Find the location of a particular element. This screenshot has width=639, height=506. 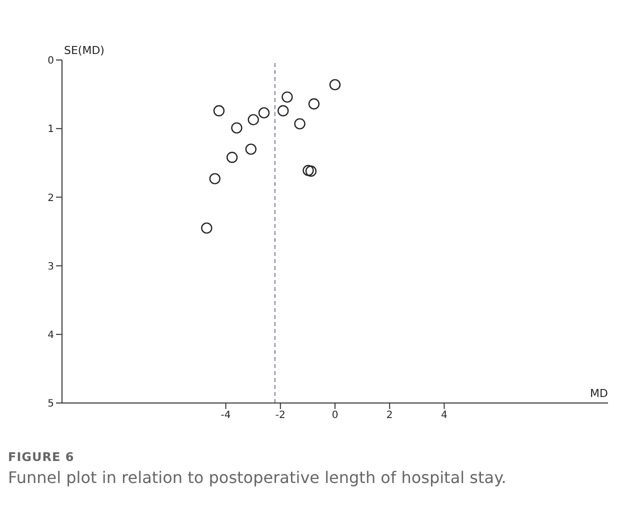

caption: FIGURE 6 is located at coordinates (42, 457).